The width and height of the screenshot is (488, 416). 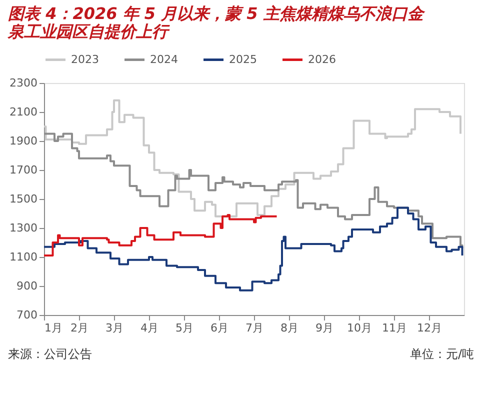 What do you see at coordinates (50, 354) in the screenshot?
I see `source-note: 来源：公司公告` at bounding box center [50, 354].